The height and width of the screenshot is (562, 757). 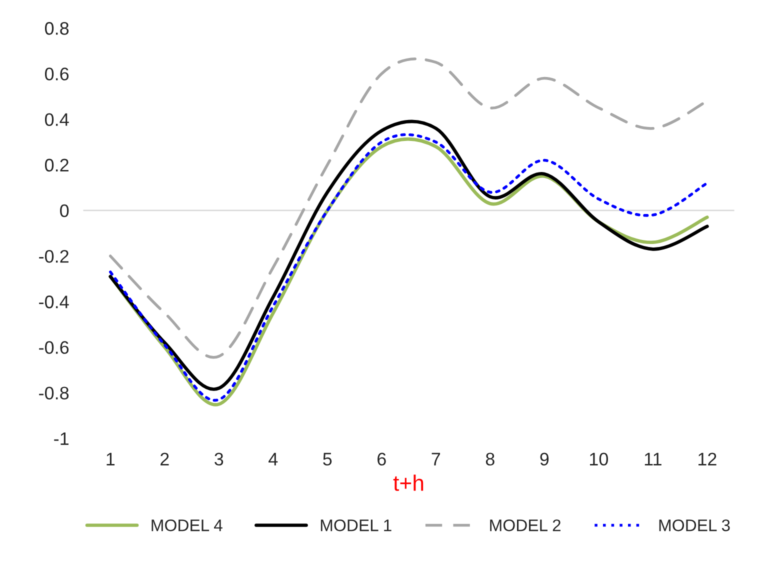 What do you see at coordinates (56, 74) in the screenshot?
I see `y-tick-label: 0.6` at bounding box center [56, 74].